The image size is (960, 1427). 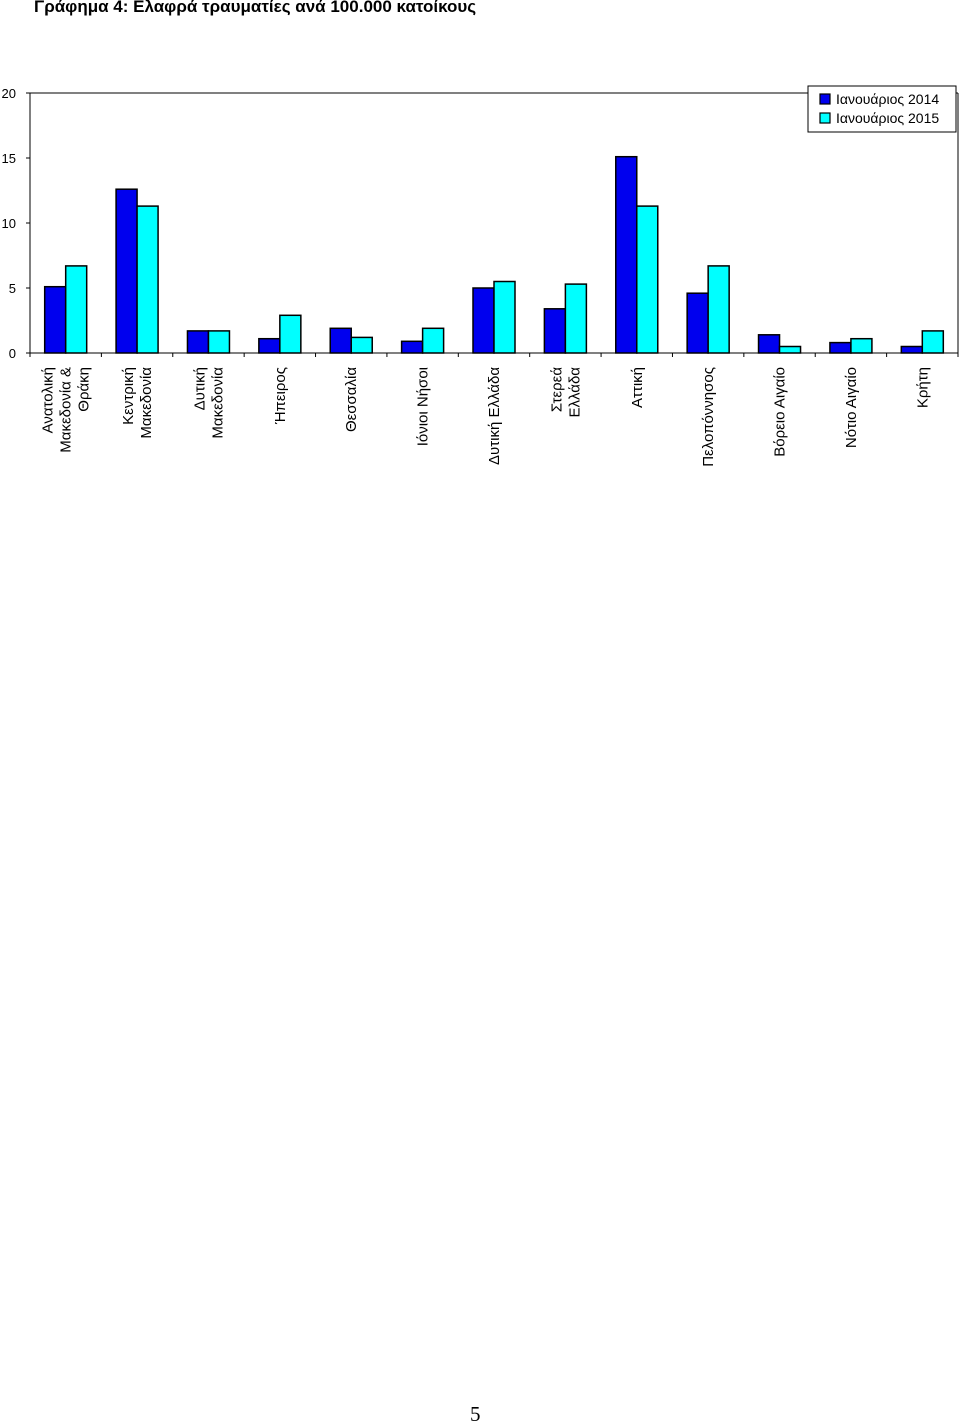 I want to click on legend-label: Ιανουάριος 2014, so click(x=887, y=99).